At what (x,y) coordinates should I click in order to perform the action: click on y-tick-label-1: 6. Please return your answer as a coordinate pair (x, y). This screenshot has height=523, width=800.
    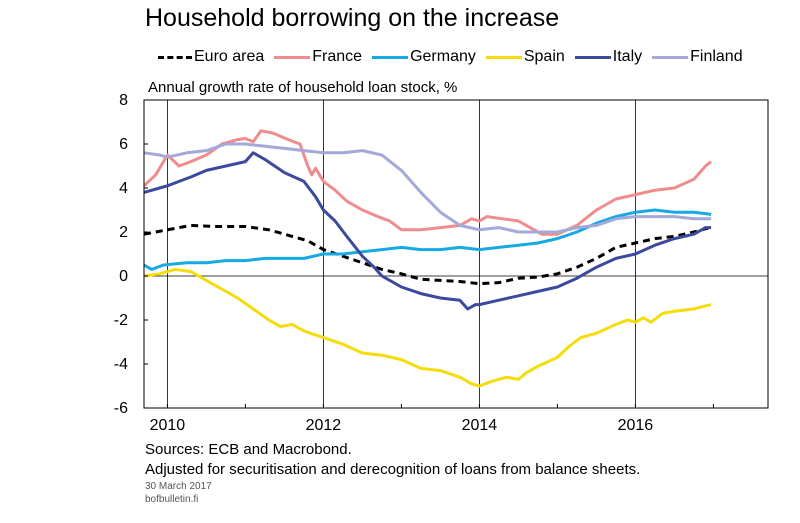
    Looking at the image, I should click on (123, 144).